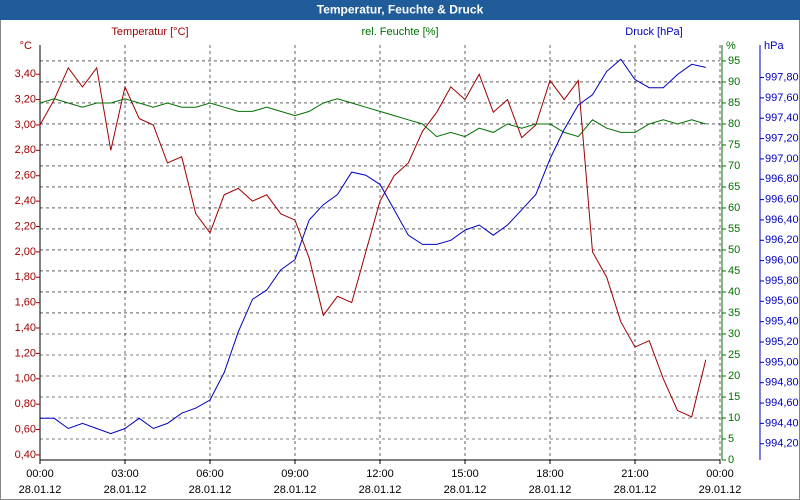 The image size is (800, 500). I want to click on x-tick-label: 09:00, so click(295, 474).